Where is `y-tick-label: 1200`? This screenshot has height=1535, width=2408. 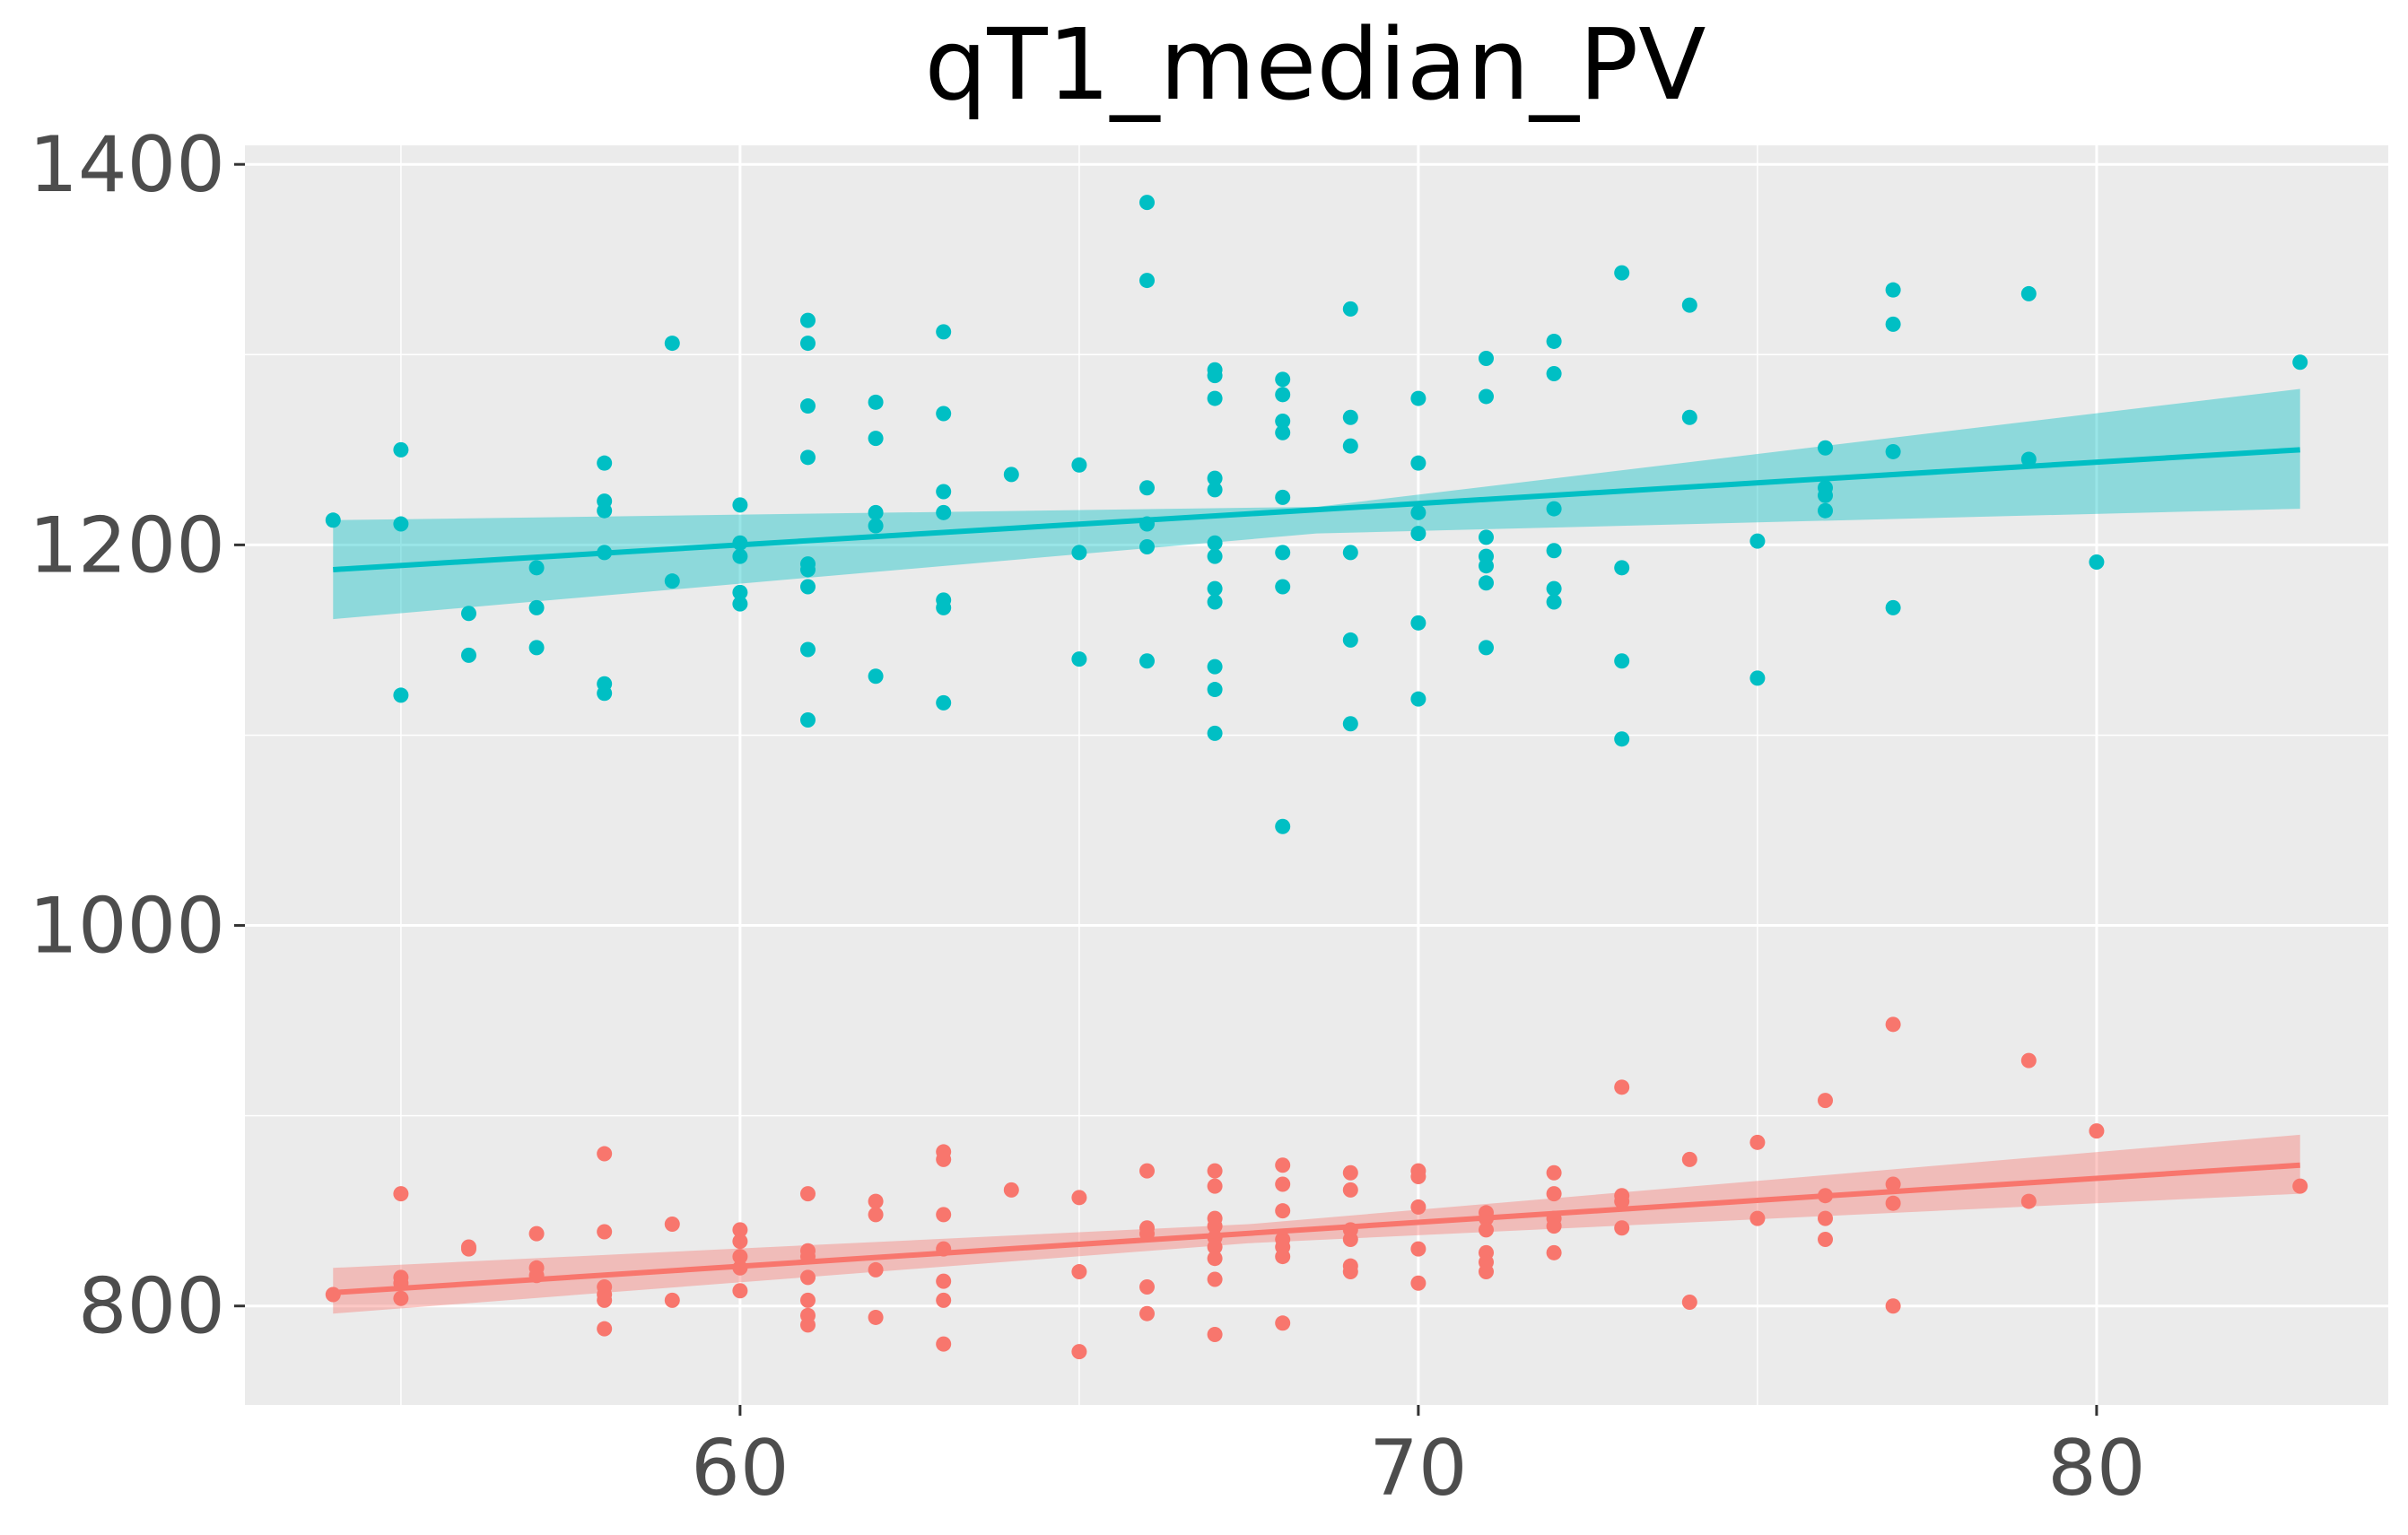
y-tick-label: 1200 is located at coordinates (127, 545).